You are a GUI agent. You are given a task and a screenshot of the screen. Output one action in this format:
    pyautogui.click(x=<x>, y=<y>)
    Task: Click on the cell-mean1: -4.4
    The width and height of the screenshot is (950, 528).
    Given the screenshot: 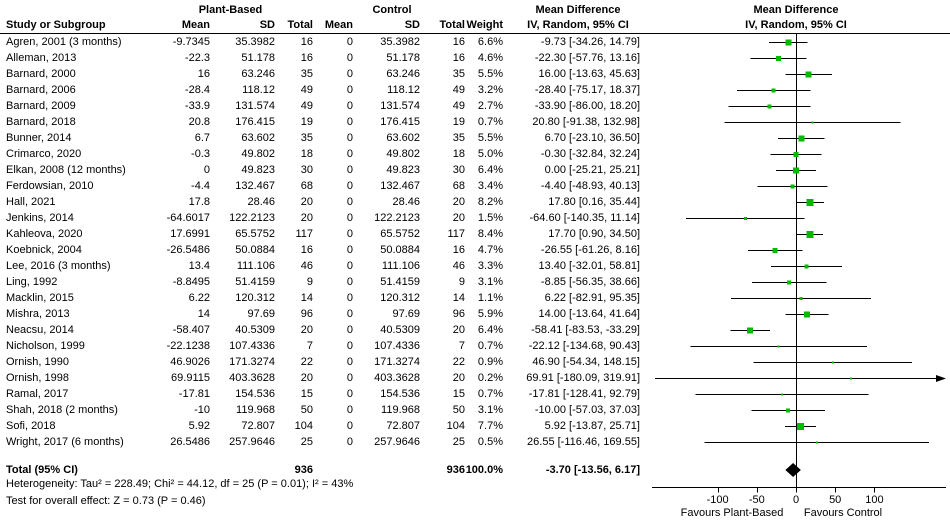 What is the action you would take?
    pyautogui.click(x=200, y=186)
    